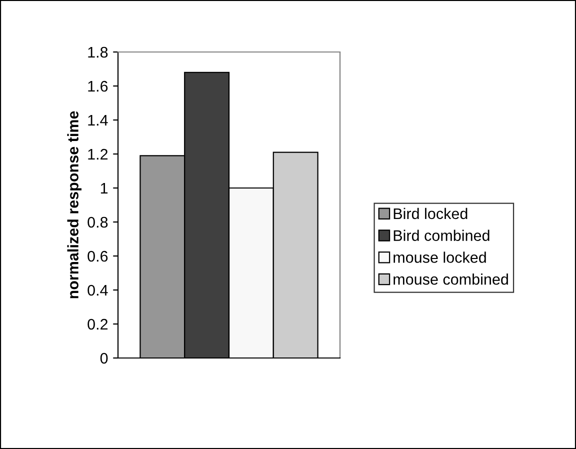  What do you see at coordinates (98, 256) in the screenshot?
I see `y-tick-label: 0.6` at bounding box center [98, 256].